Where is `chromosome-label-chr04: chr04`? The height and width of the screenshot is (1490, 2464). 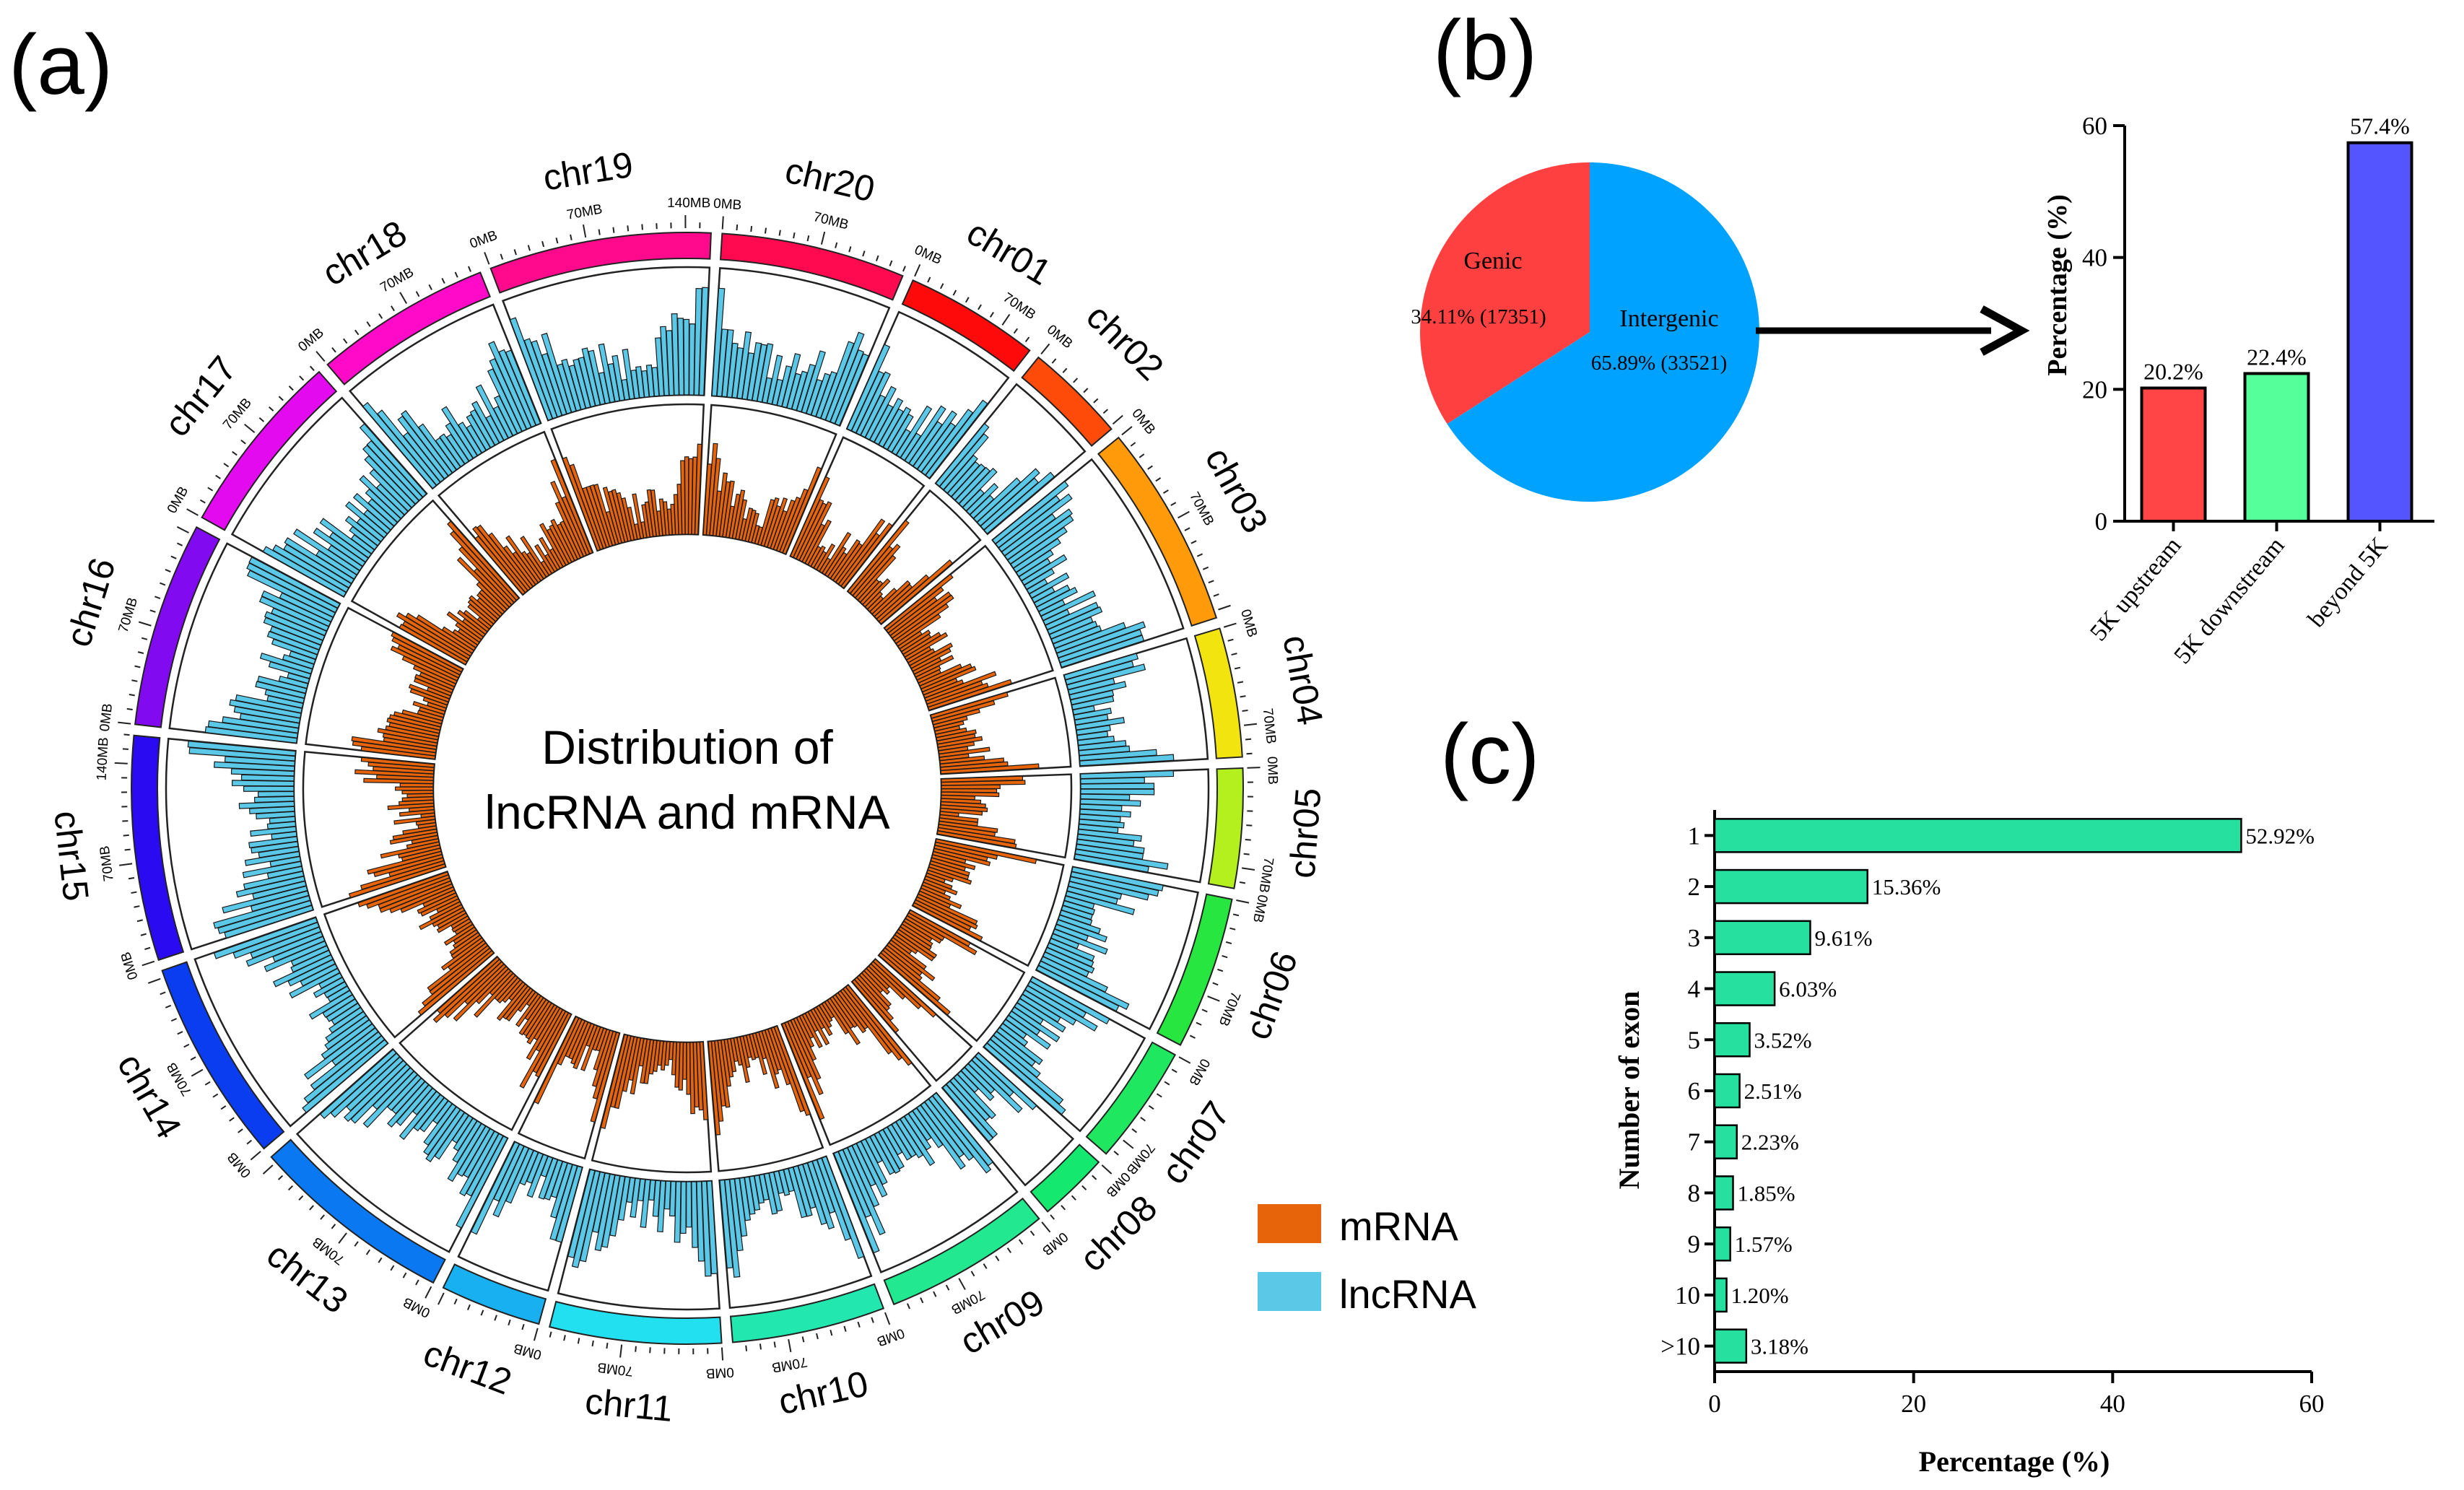
chromosome-label-chr04: chr04 is located at coordinates (1303, 680).